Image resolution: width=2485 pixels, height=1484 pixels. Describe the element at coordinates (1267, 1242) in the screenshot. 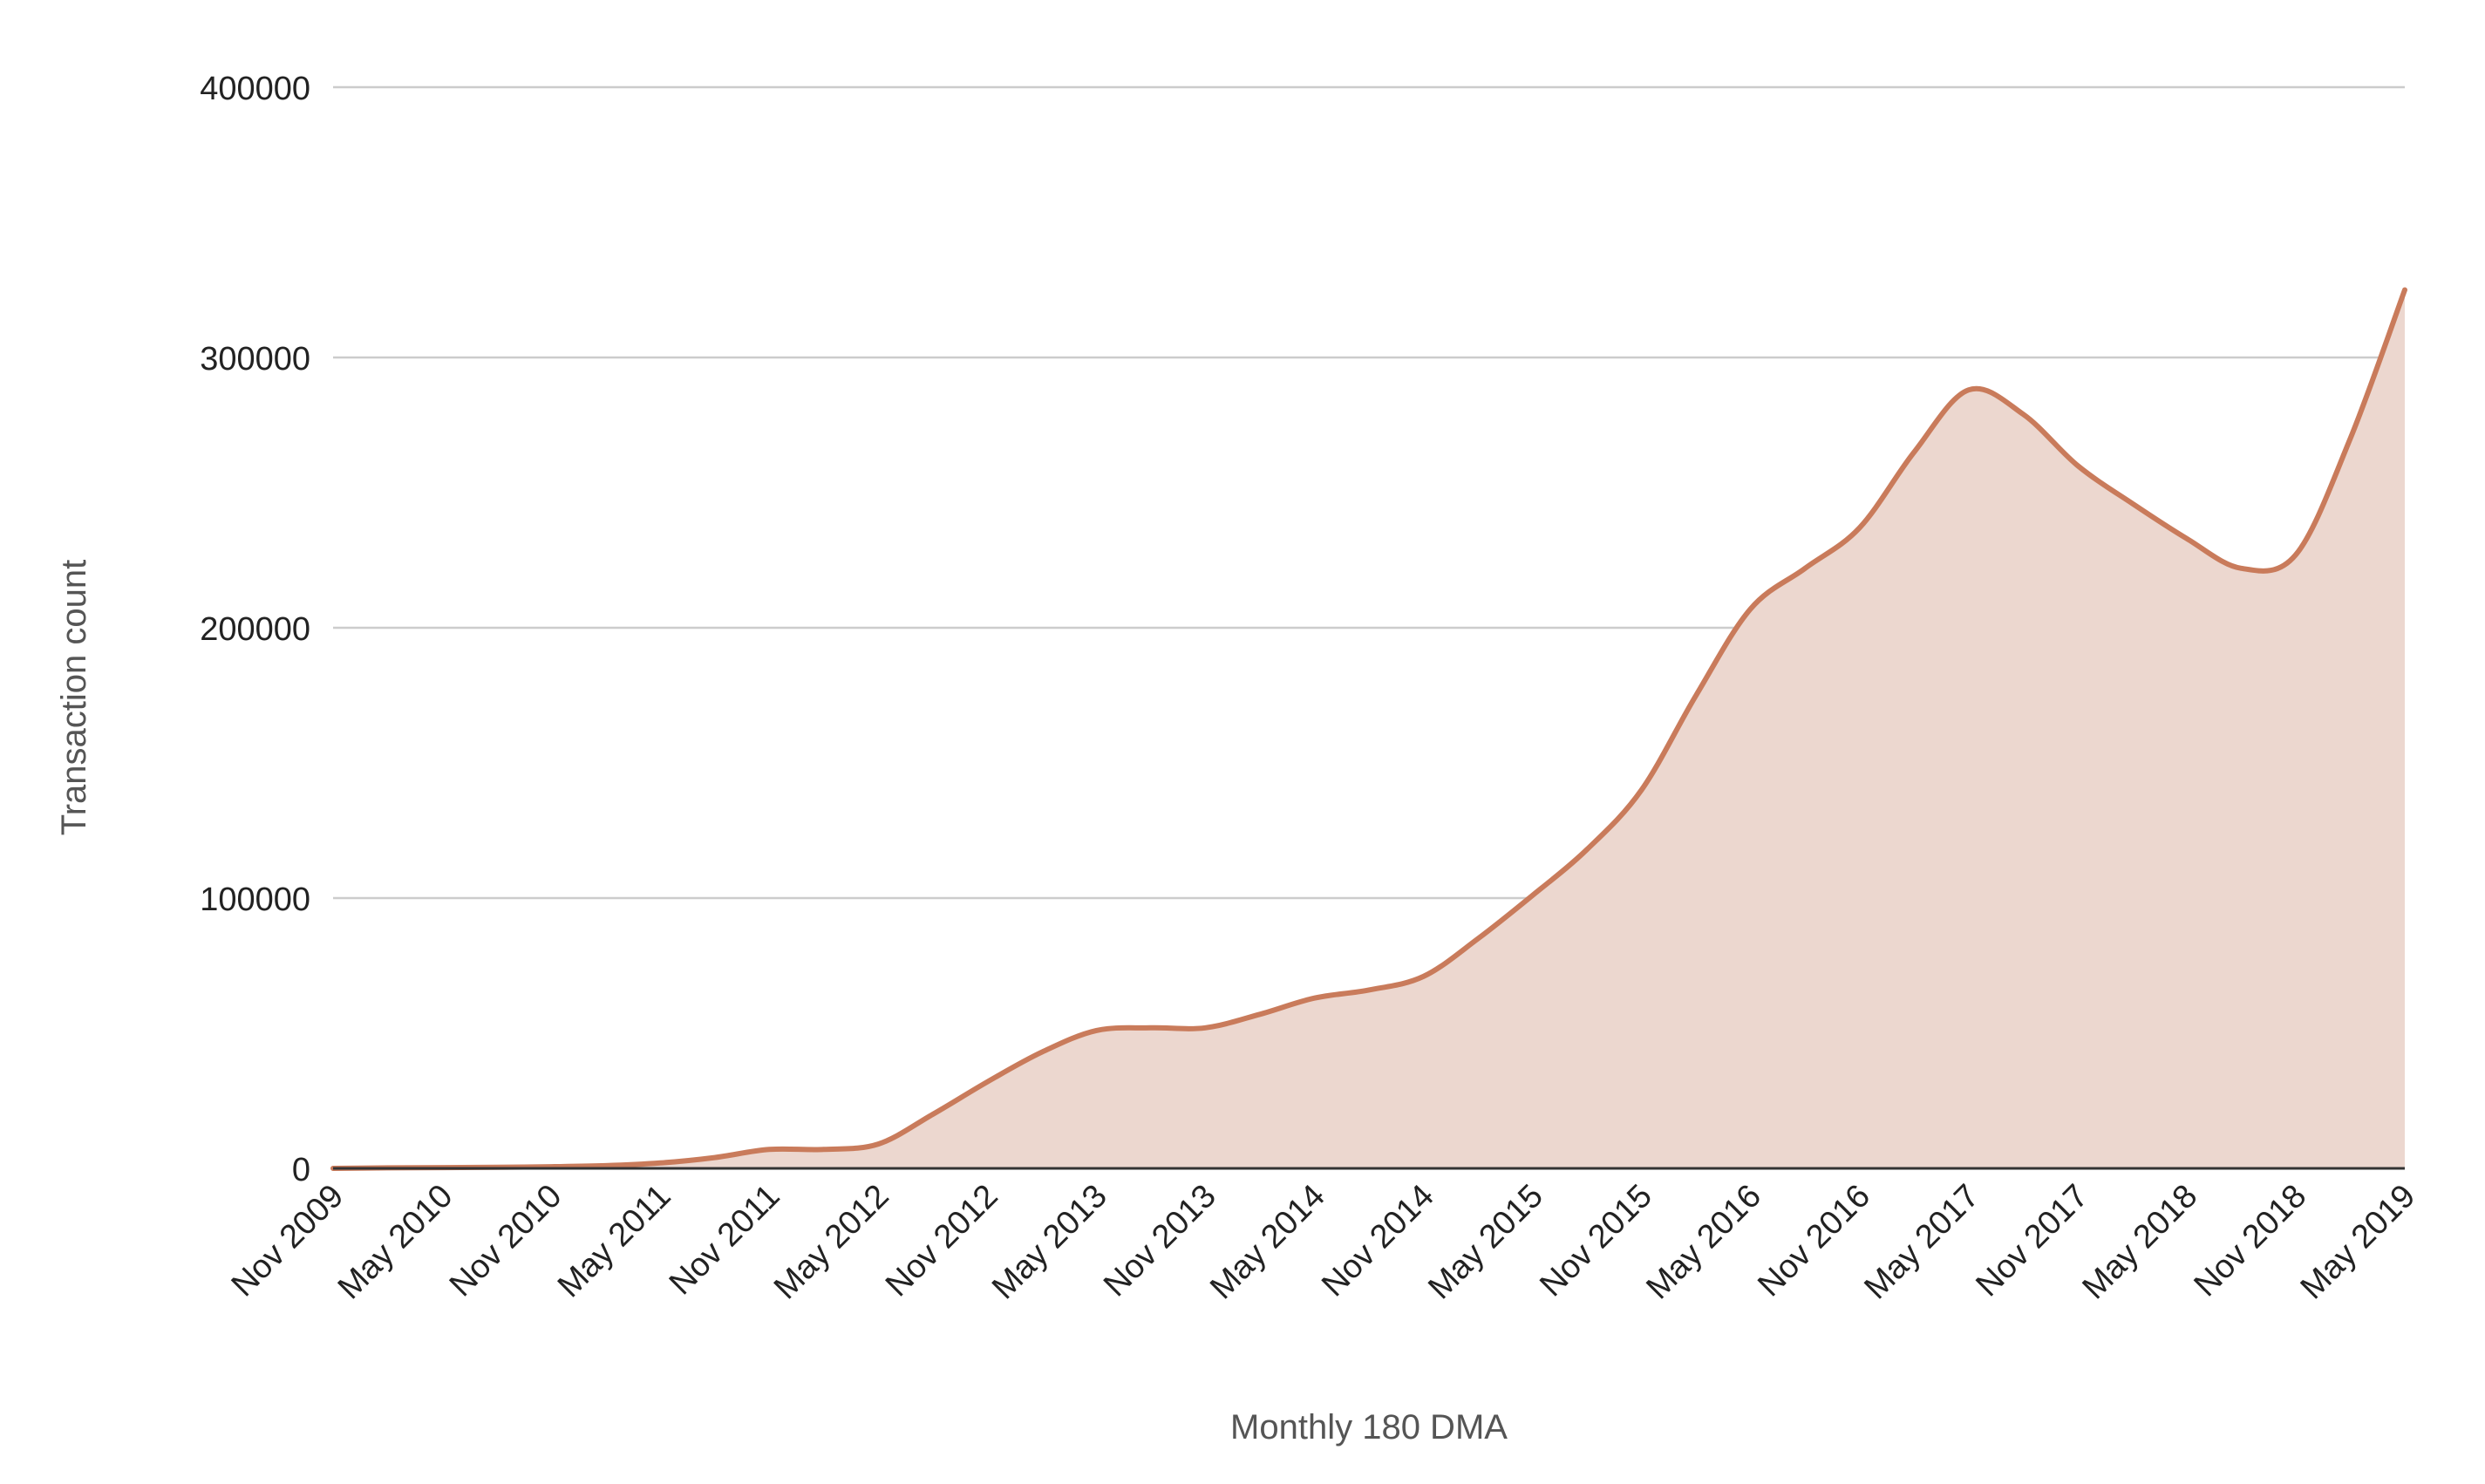

I see `x-tick-label: May 2014` at that location.